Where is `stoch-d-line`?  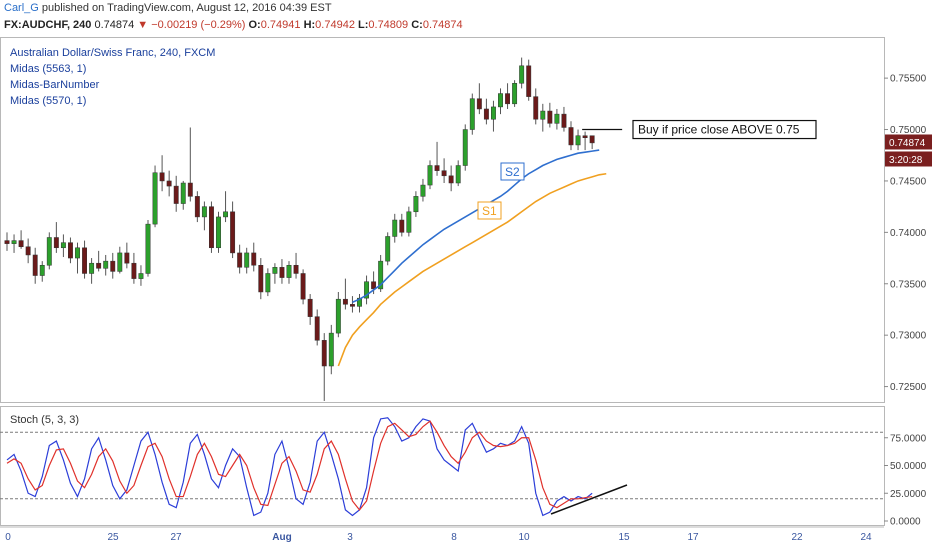 stoch-d-line is located at coordinates (299, 465).